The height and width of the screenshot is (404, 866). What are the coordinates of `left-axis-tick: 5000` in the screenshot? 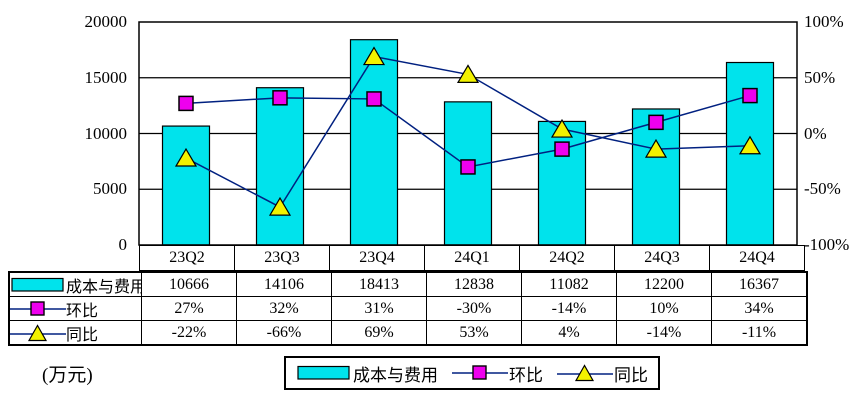 It's located at (110, 189).